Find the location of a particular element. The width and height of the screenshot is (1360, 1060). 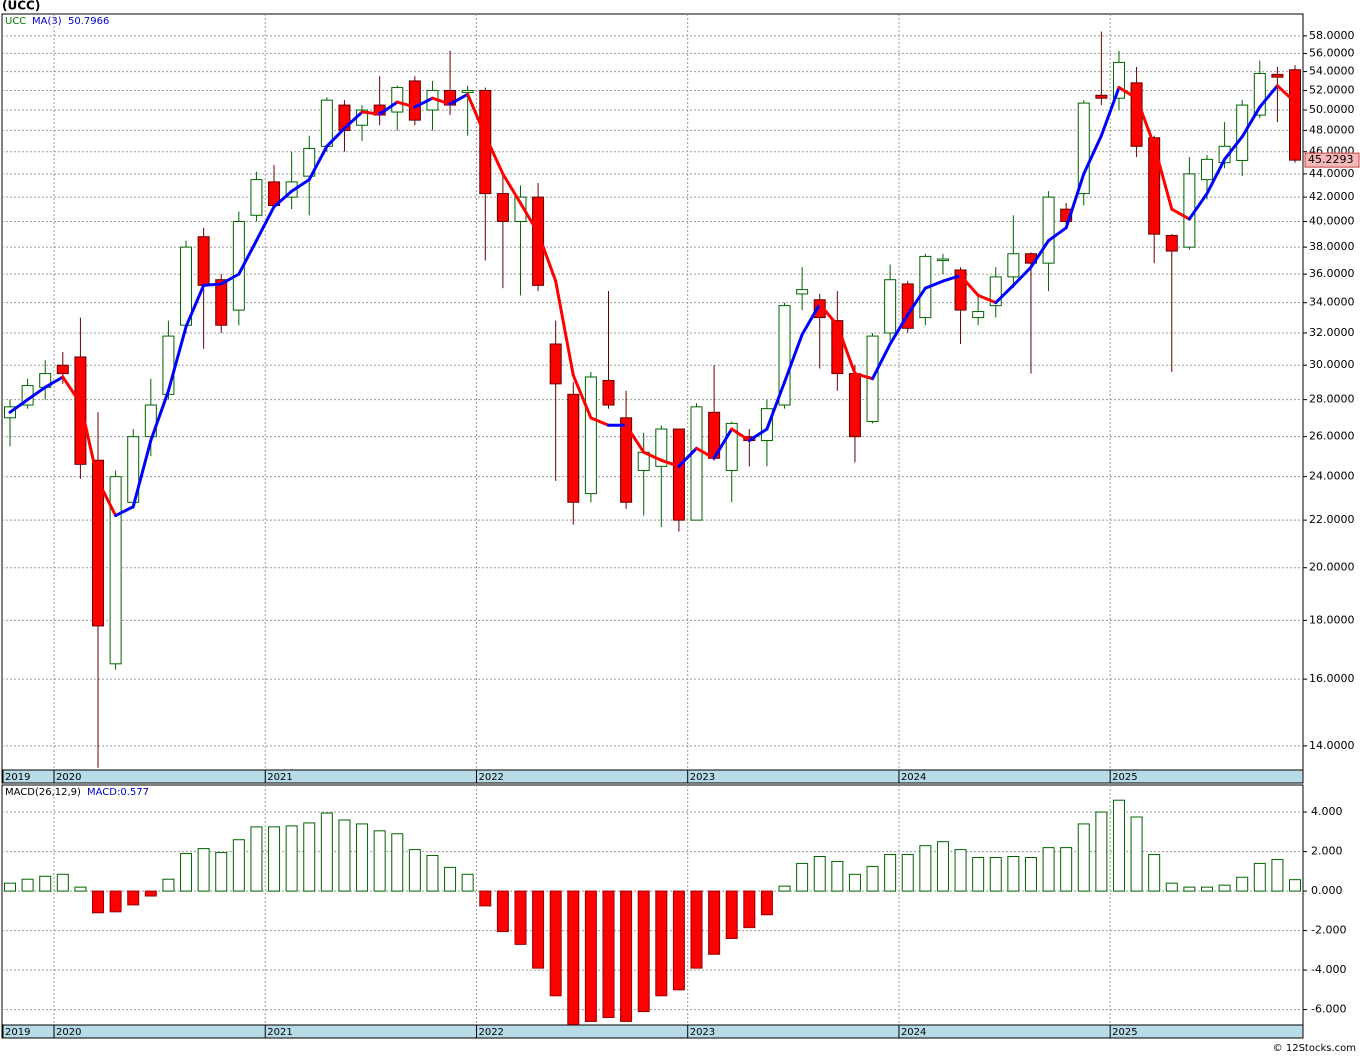

ma-legend: MA(3) is located at coordinates (47, 21).